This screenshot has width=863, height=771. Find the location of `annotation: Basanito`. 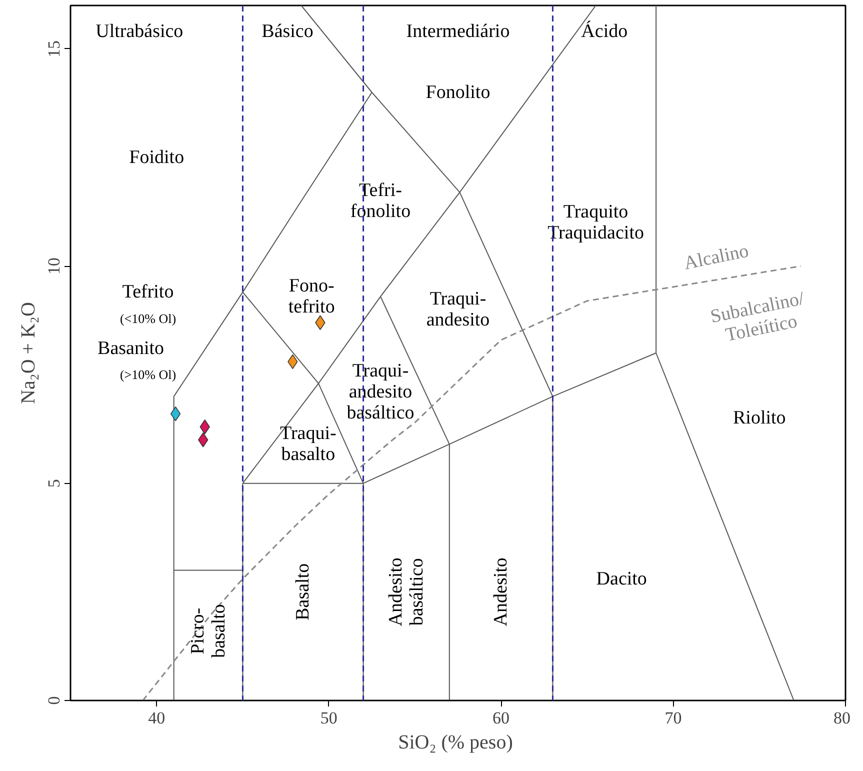

annotation: Basanito is located at coordinates (131, 349).